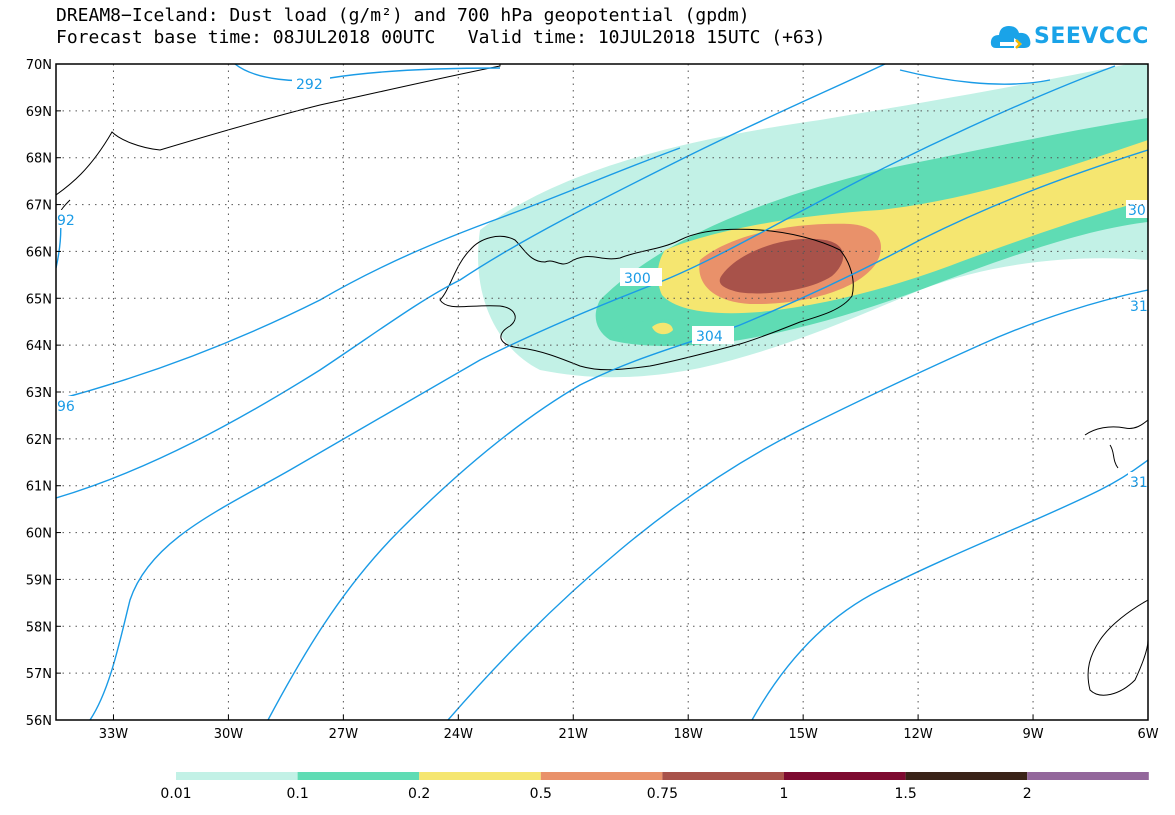 The image size is (1175, 815). I want to click on lat-label: 63N, so click(39, 393).